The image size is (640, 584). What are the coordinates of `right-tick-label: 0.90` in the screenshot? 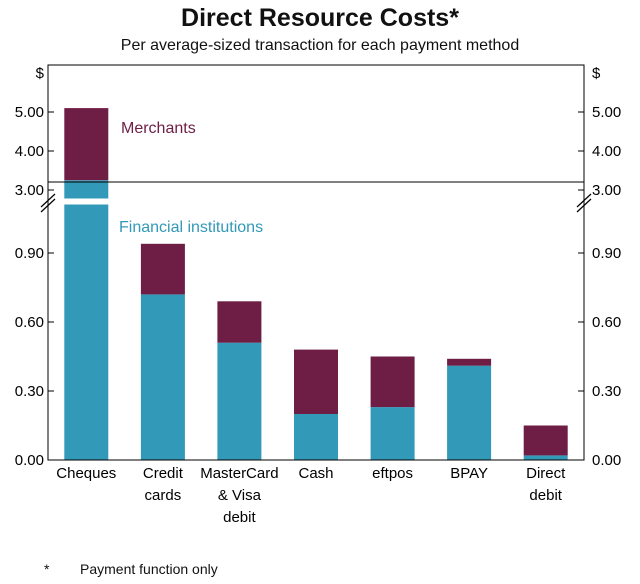 It's located at (606, 253).